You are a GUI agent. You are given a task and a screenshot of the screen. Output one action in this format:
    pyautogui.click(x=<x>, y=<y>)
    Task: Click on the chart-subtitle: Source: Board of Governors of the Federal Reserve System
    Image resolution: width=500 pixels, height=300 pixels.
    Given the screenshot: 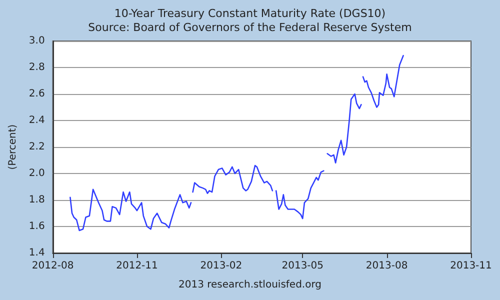 What is the action you would take?
    pyautogui.click(x=250, y=27)
    